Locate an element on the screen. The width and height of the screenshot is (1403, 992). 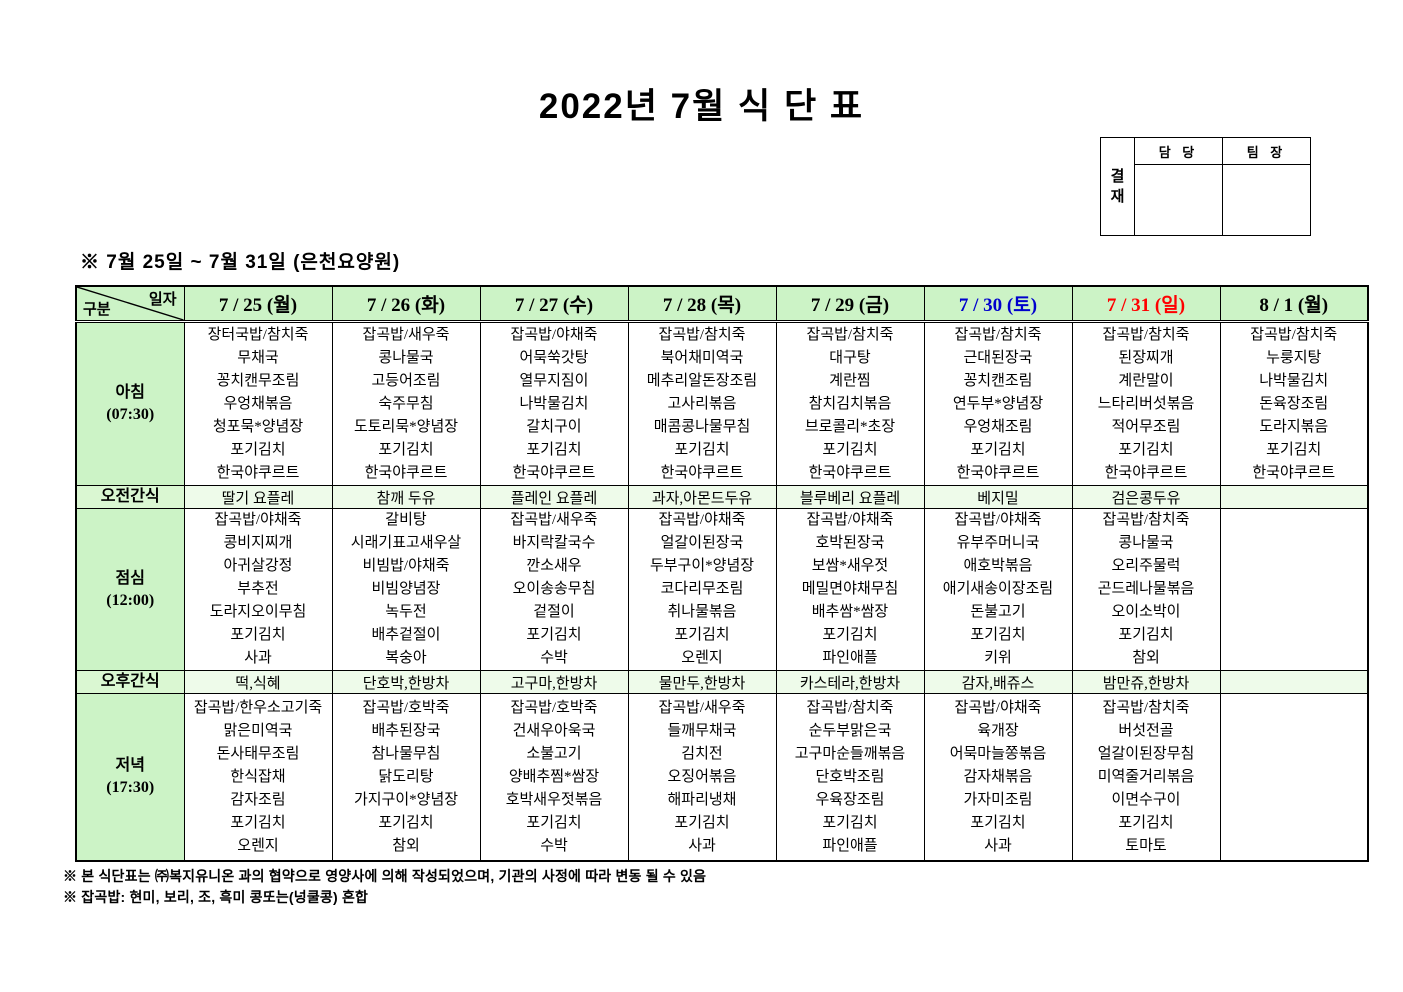
date-range-subtitle: ※ 7월 25일 ~ 7월 31일 (은천요양원) is located at coordinates (240, 262).